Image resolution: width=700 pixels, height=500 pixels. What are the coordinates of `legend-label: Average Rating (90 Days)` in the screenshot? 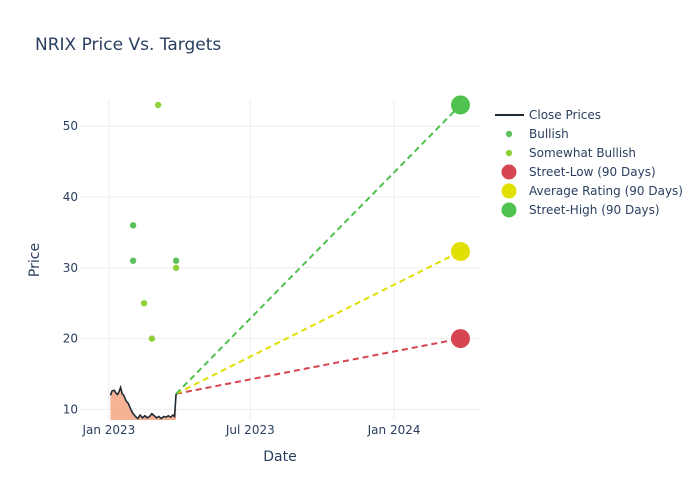 It's located at (606, 191).